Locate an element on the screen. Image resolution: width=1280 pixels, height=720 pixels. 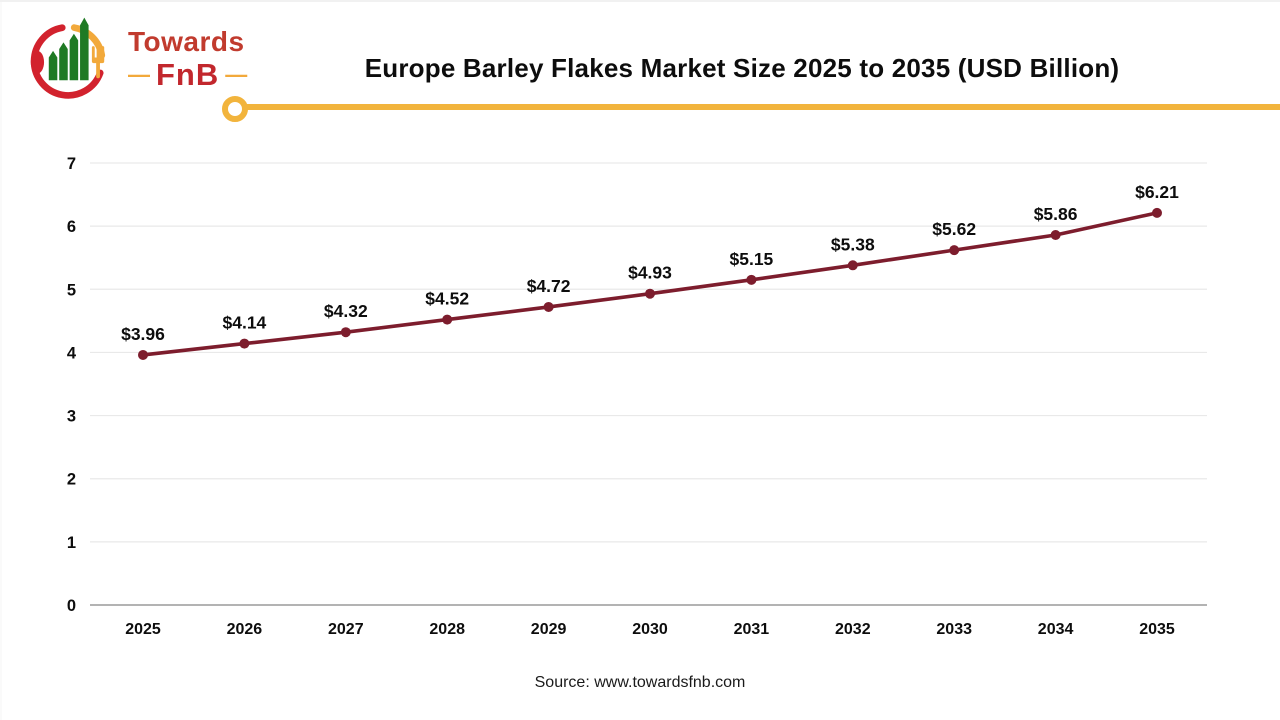
x-tick-label: 2025 is located at coordinates (143, 629).